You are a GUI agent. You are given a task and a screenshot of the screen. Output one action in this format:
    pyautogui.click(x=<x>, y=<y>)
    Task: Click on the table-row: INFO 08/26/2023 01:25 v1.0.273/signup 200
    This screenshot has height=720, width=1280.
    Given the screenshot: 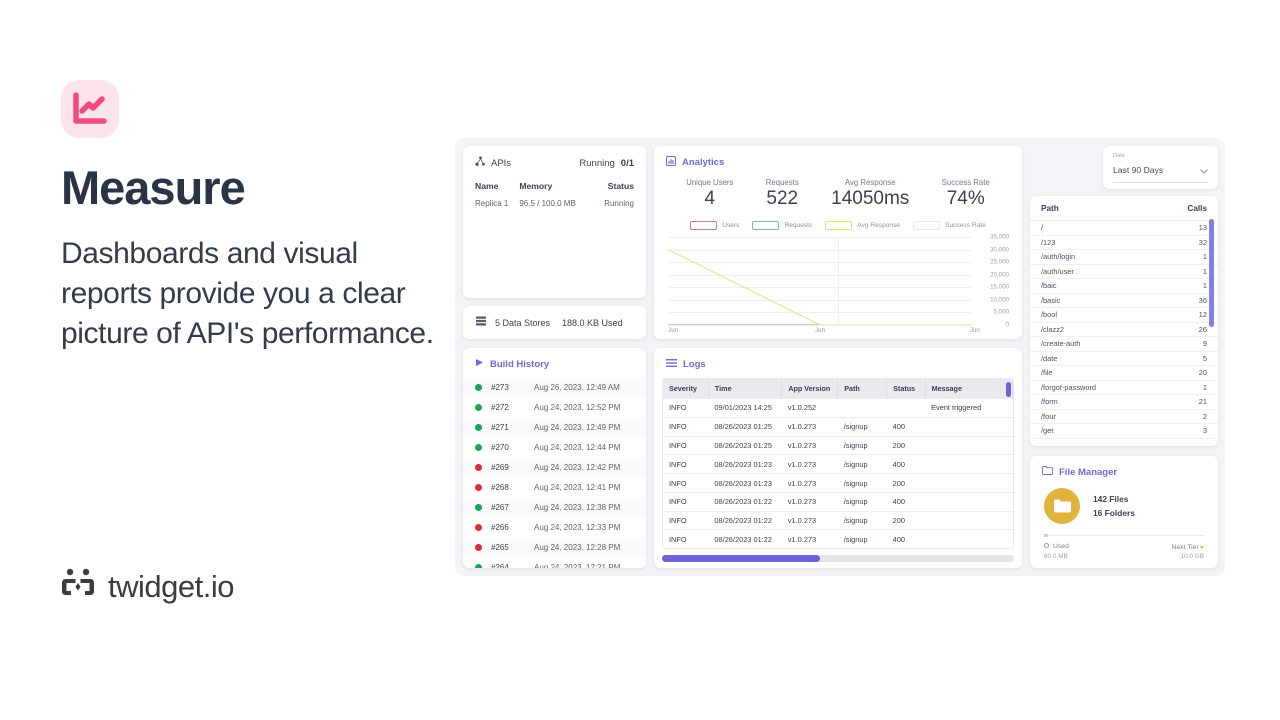 What is the action you would take?
    pyautogui.click(x=838, y=445)
    